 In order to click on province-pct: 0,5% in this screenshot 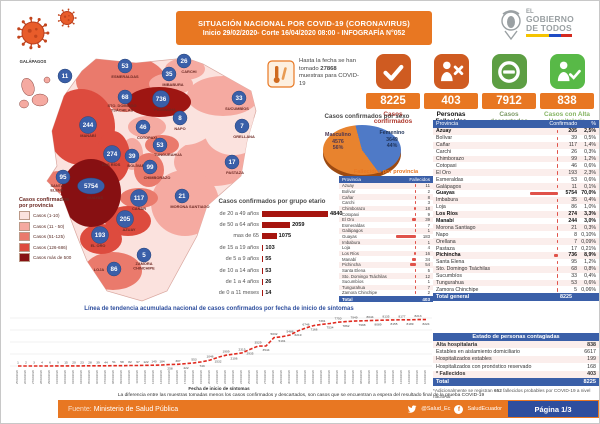, I will do `click(590, 138)`.